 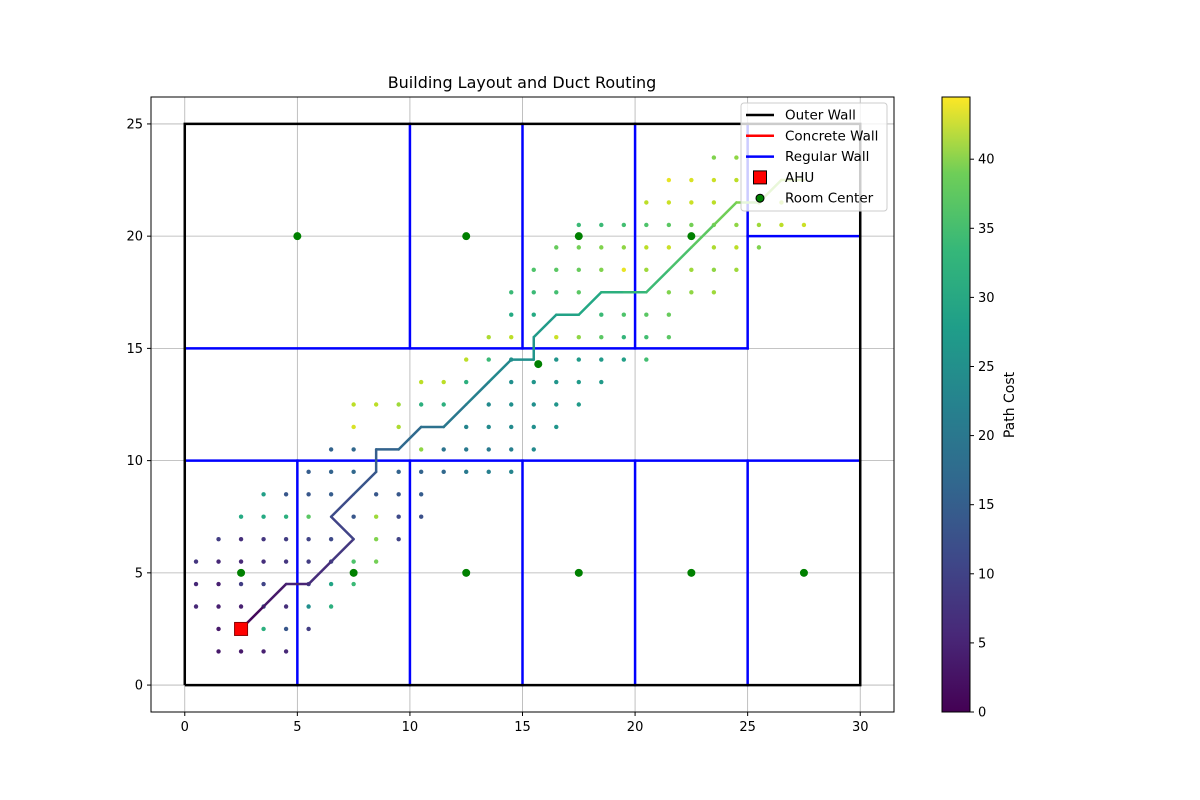 I want to click on y-tick-label: 0, so click(x=139, y=686).